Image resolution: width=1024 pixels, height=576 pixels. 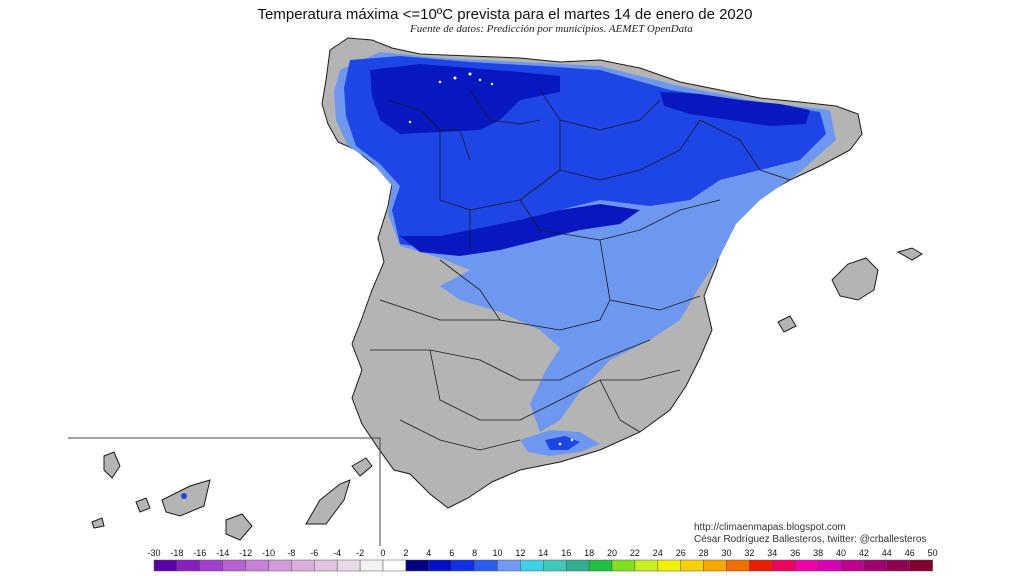 I want to click on cold-zone-dark-central, so click(x=520, y=230).